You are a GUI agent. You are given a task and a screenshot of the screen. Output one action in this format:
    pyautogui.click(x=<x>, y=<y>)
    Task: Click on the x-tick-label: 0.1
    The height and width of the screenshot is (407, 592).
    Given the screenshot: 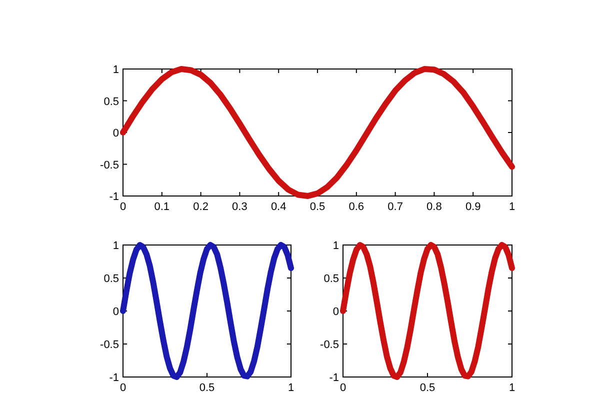 What is the action you would take?
    pyautogui.click(x=162, y=207)
    